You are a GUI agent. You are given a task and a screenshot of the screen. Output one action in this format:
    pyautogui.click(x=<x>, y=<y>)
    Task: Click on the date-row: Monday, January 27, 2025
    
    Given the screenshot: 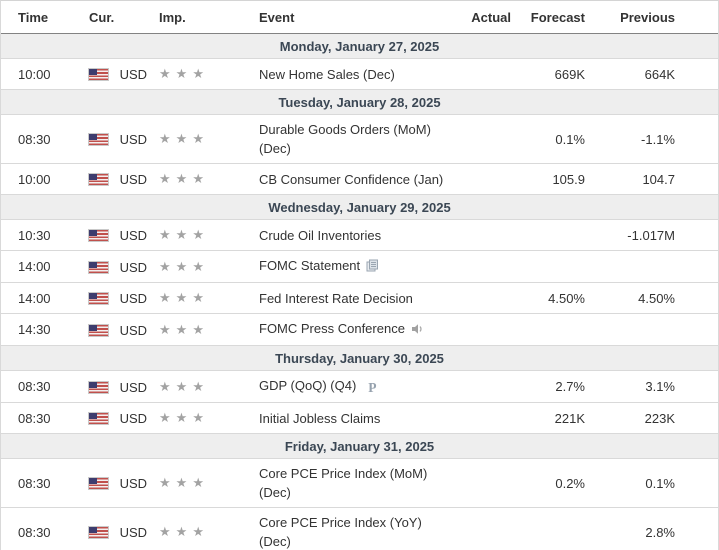 What is the action you would take?
    pyautogui.click(x=359, y=46)
    